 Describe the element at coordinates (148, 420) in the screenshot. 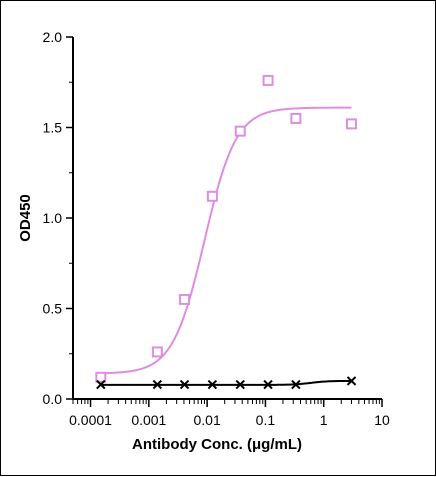

I see `x-tick-label: 0.001` at that location.